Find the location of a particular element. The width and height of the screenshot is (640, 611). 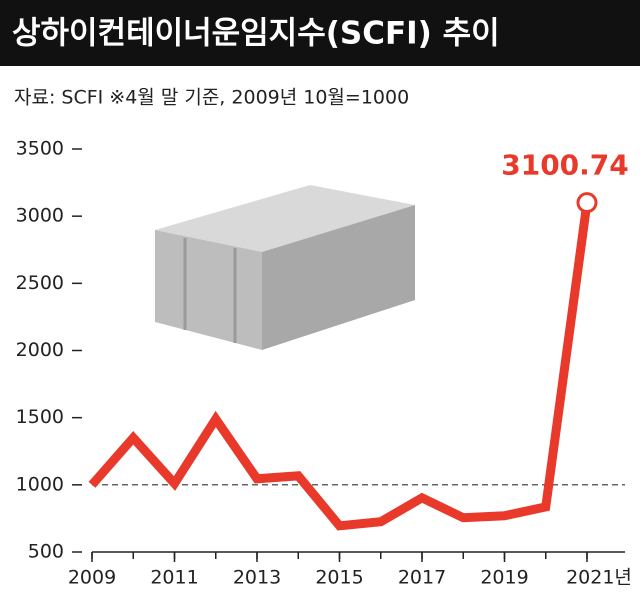

x-tick-label: 2009 is located at coordinates (92, 578).